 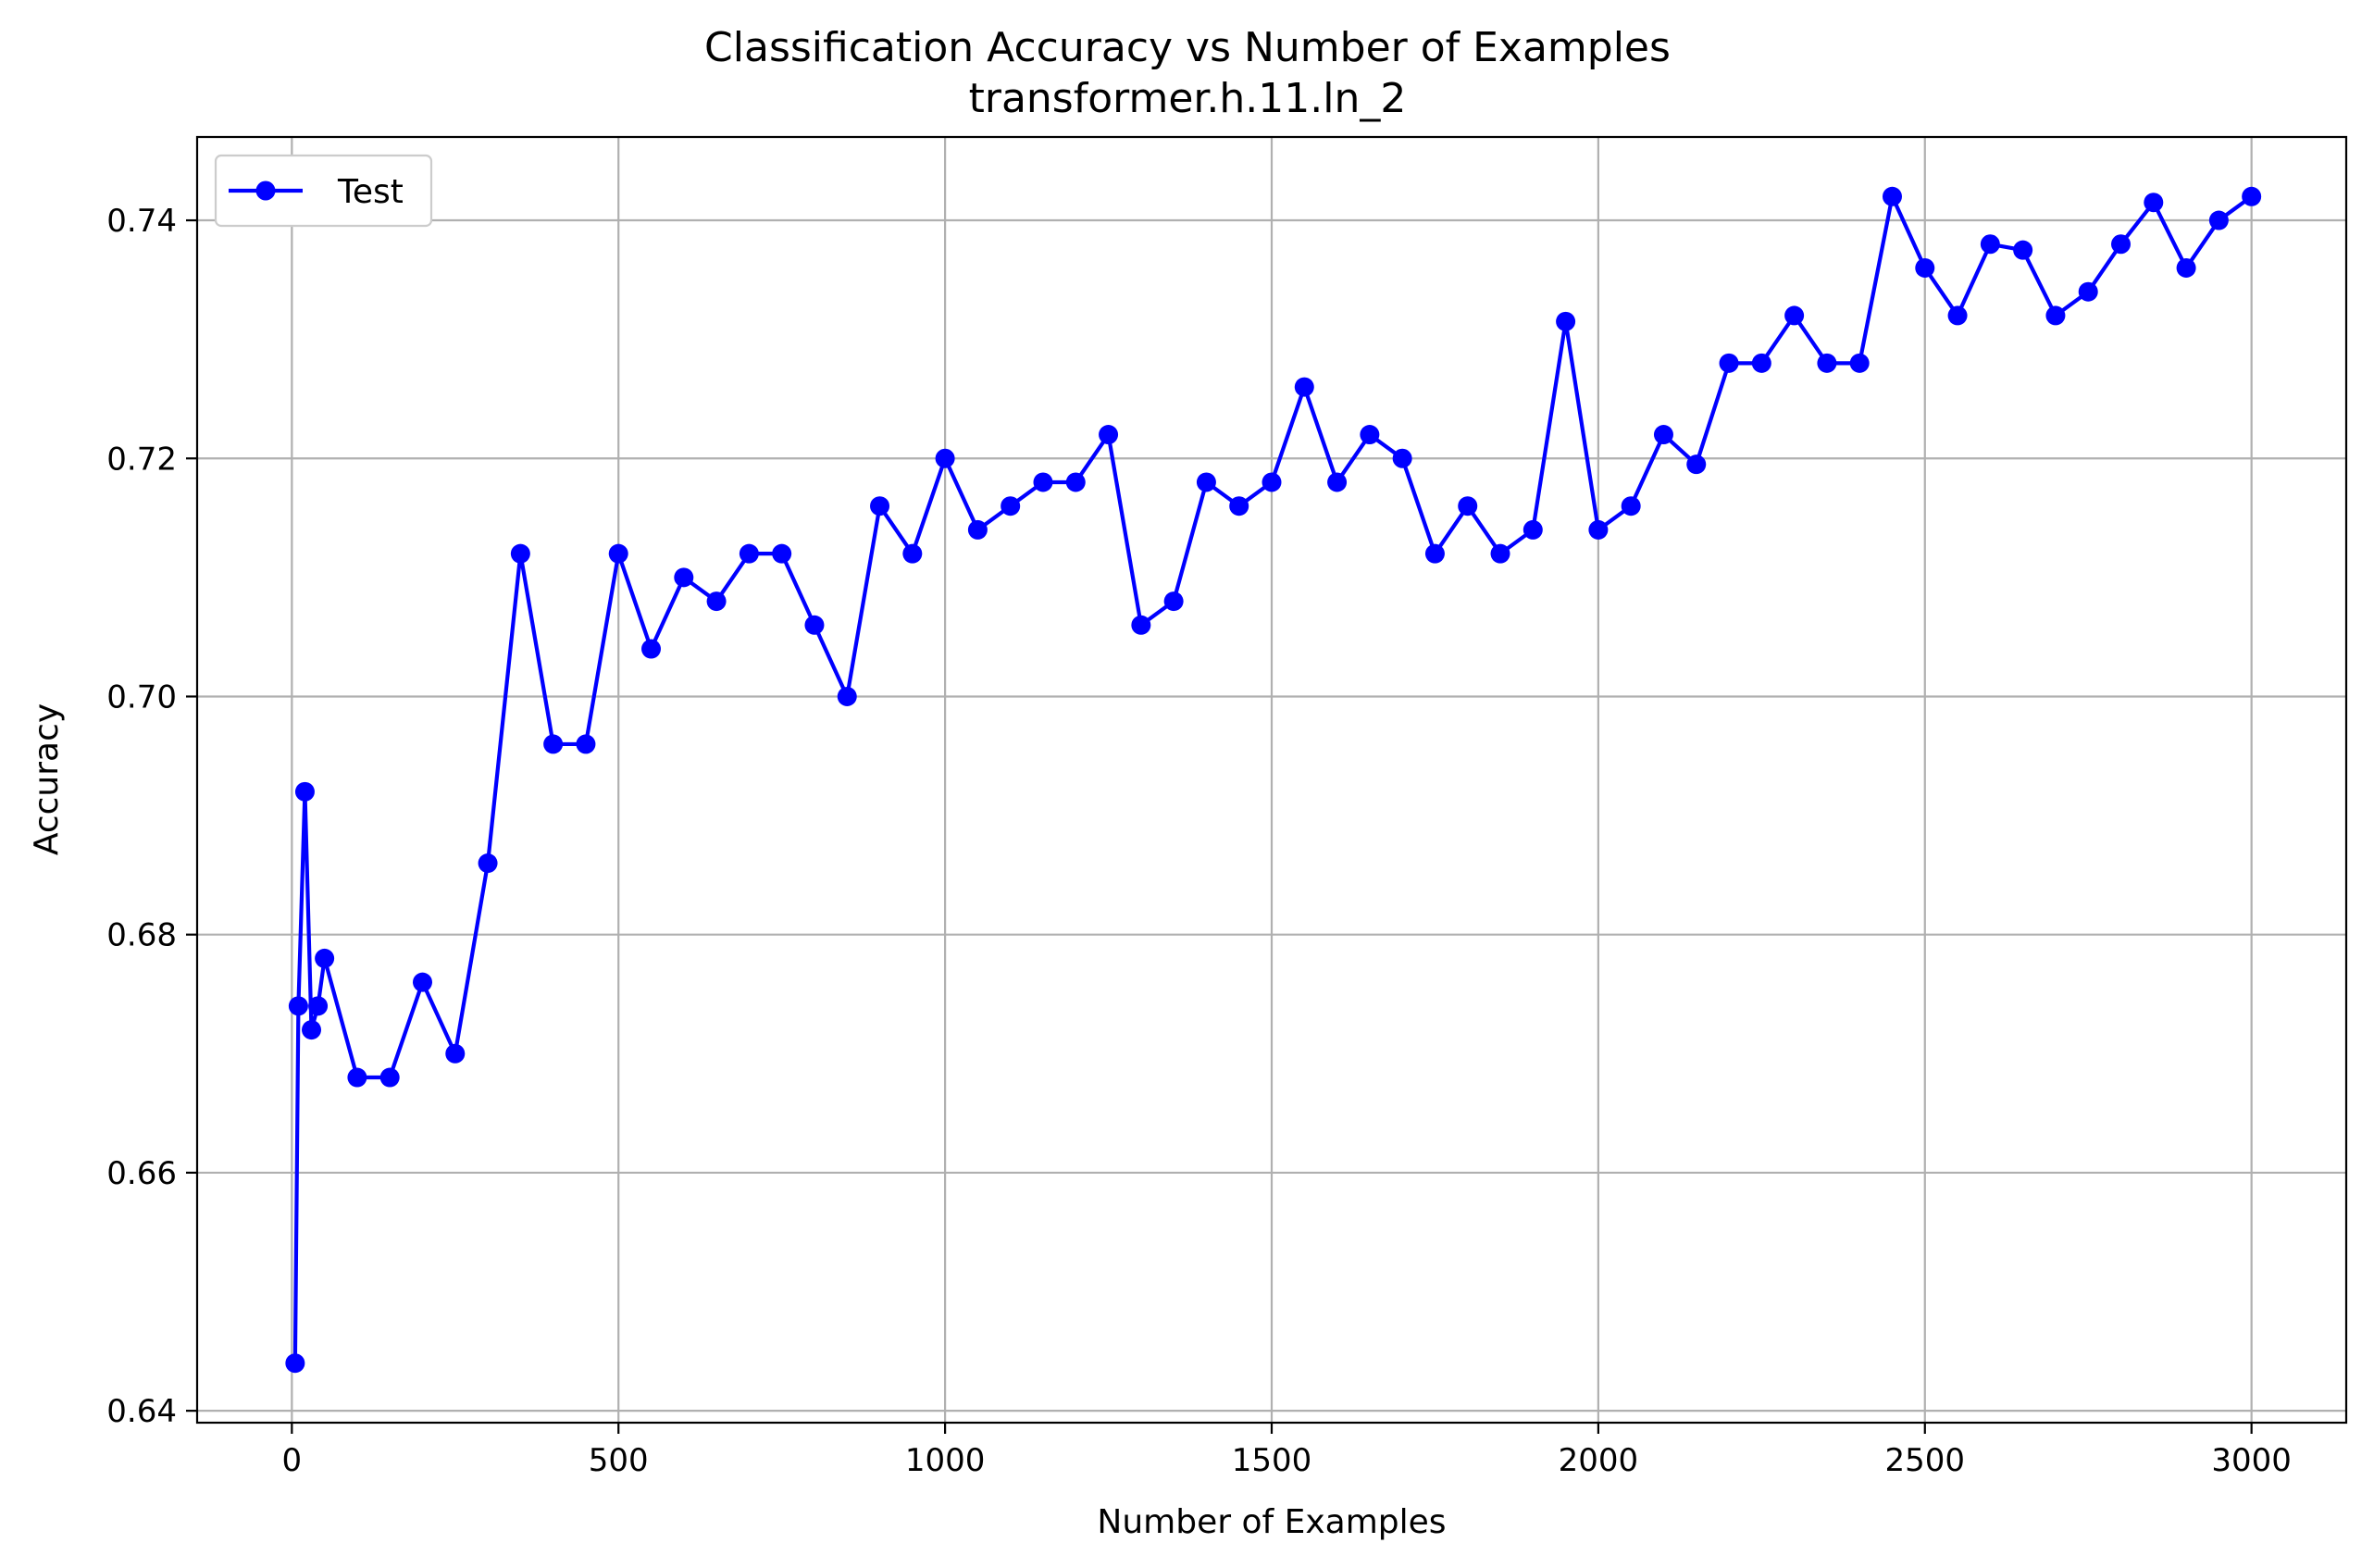 I want to click on x-axis-label: Number of Examples, so click(x=1272, y=1522).